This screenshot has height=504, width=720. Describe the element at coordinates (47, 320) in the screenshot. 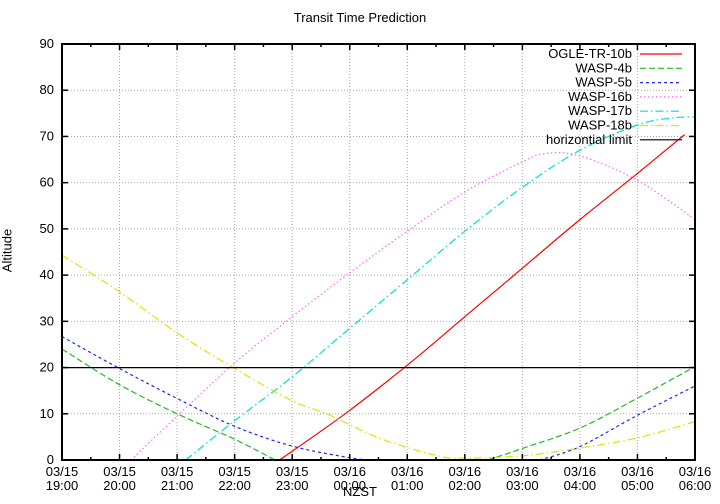

I see `y-tick-label: 30` at that location.